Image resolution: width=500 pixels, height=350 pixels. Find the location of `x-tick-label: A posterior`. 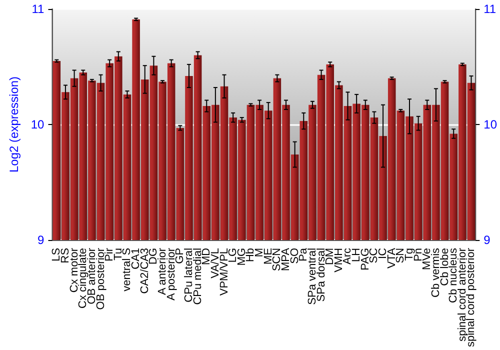

x-tick-label: A posterior is located at coordinates (171, 274).